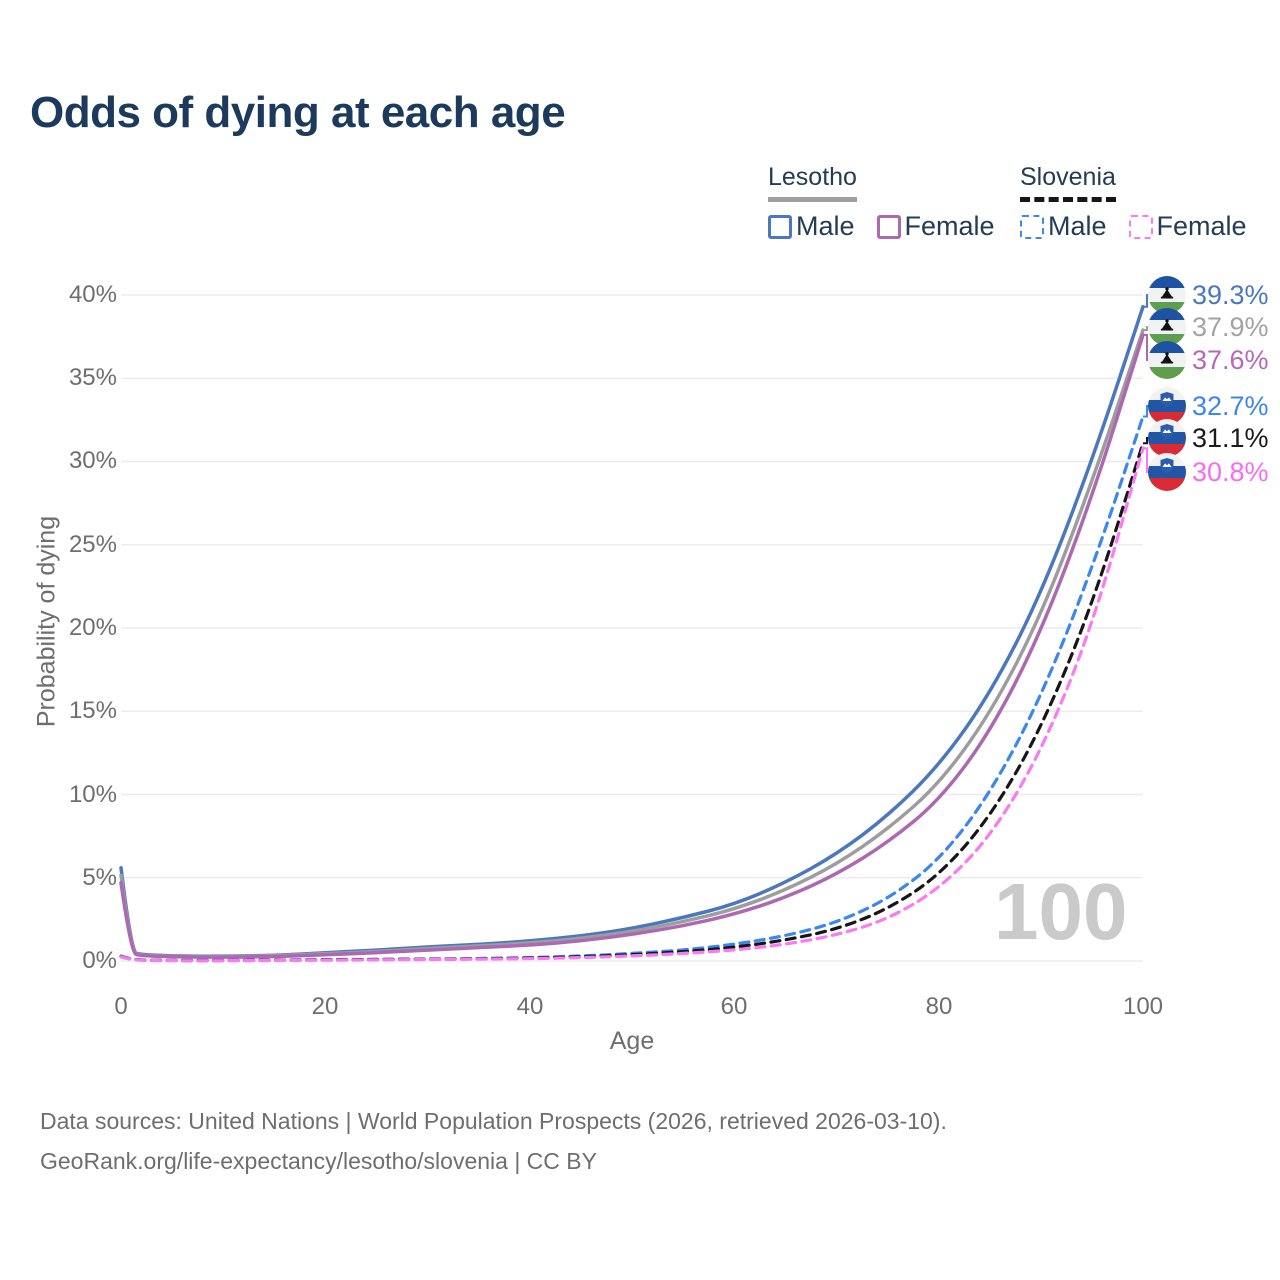  Describe the element at coordinates (1208, 438) in the screenshot. I see `endpoint-label-slovenia-all: 31.1%` at that location.